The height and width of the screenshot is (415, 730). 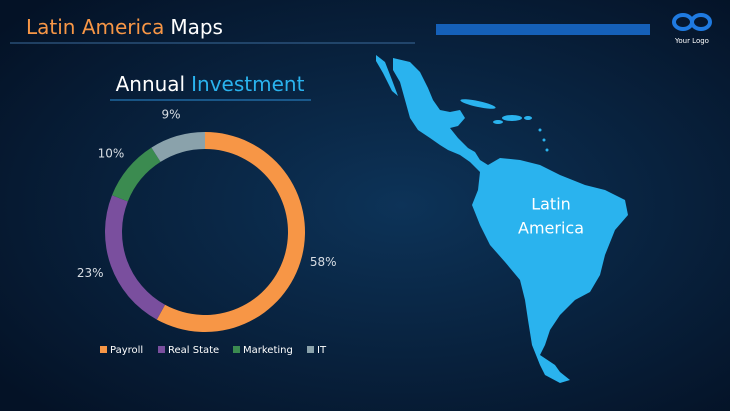 What do you see at coordinates (193, 350) in the screenshot?
I see `legend-label: Real State` at bounding box center [193, 350].